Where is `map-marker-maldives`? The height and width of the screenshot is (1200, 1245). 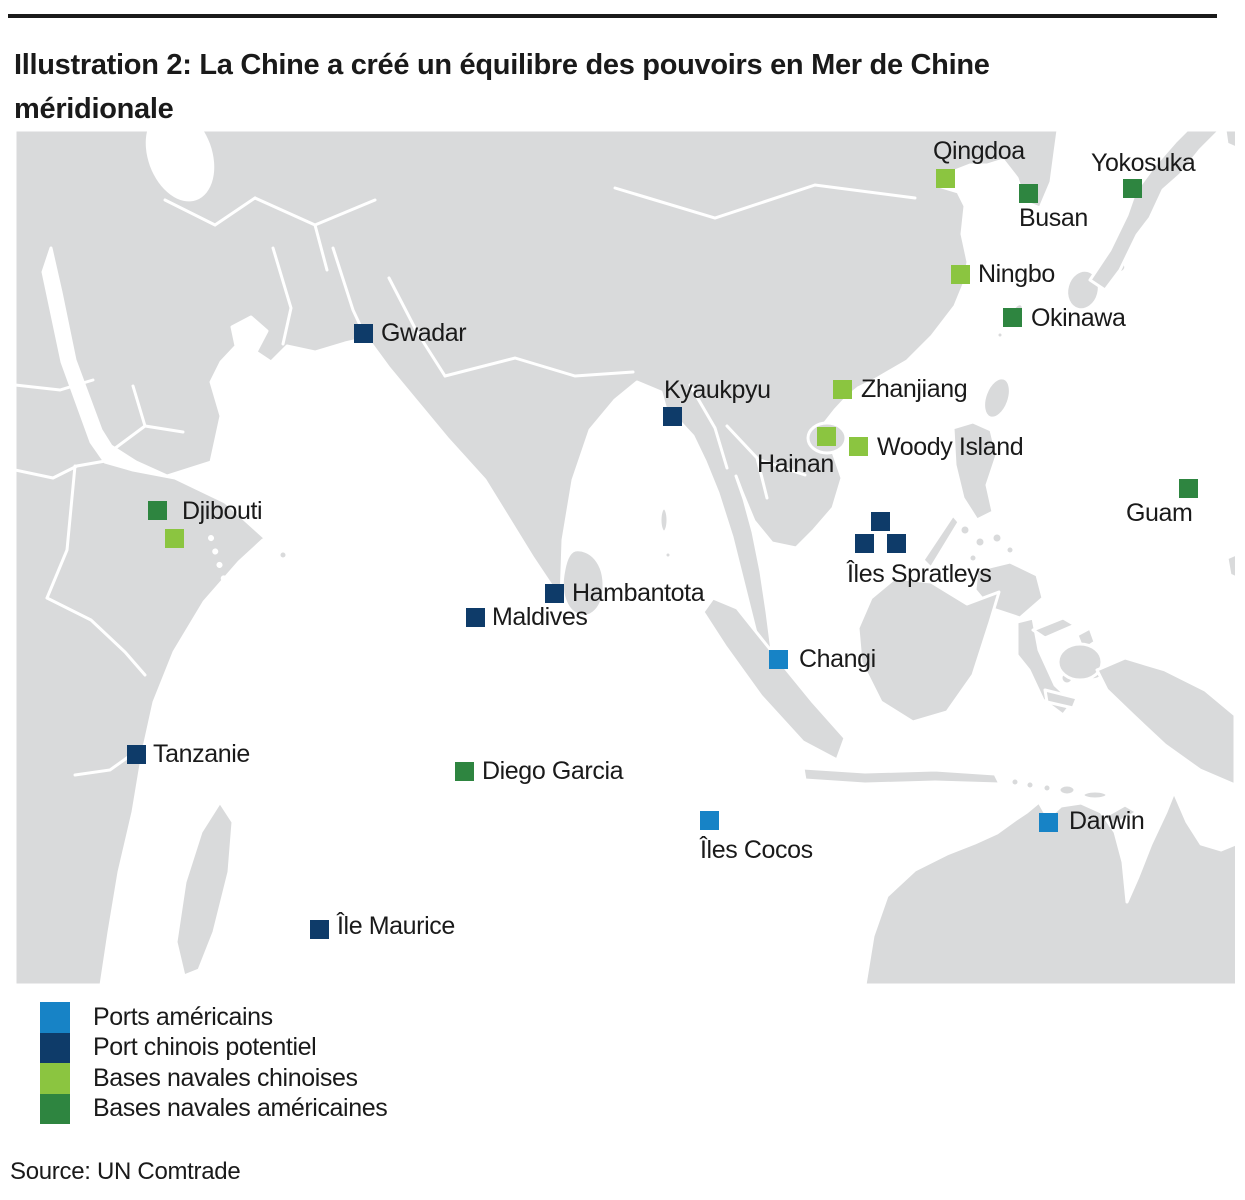
map-marker-maldives is located at coordinates (475, 617).